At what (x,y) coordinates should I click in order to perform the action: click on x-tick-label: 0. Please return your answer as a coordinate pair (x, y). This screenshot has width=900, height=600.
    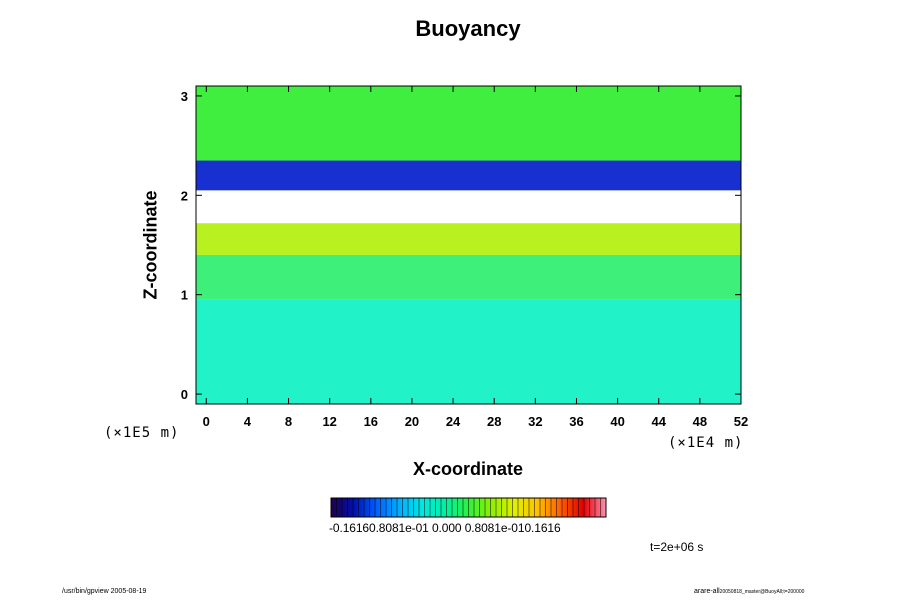
    Looking at the image, I should click on (206, 421).